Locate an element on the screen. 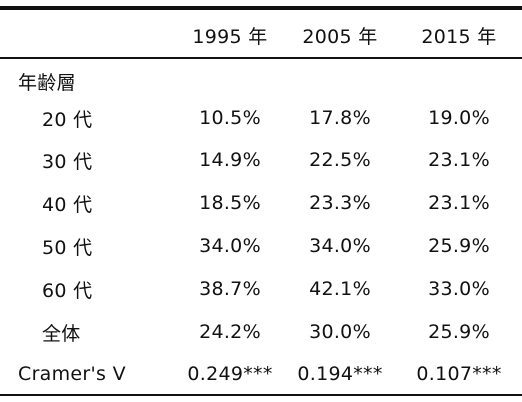 The image size is (522, 402). table-row: 20 代 10.5% 17.8% 19.0% is located at coordinates (261, 118).